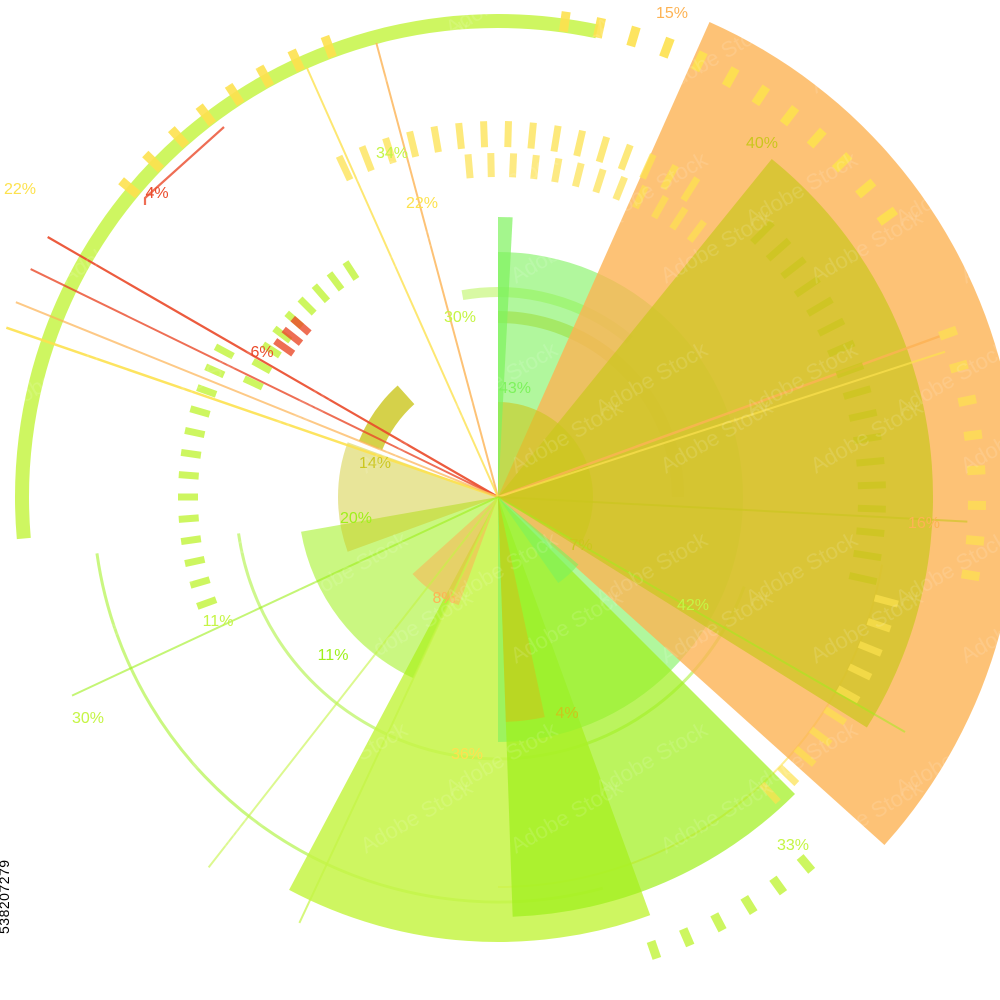 Image resolution: width=1000 pixels, height=1000 pixels. What do you see at coordinates (793, 845) in the screenshot?
I see `percent-label-20: 33%` at bounding box center [793, 845].